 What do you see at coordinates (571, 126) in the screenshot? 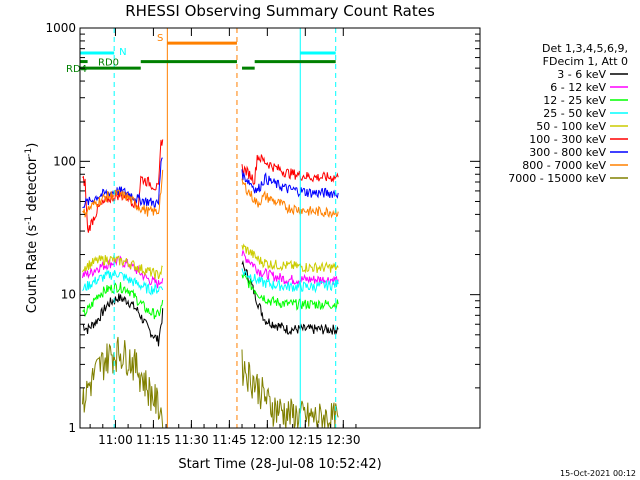
I see `legend-label-4: 50 - 100 keV` at bounding box center [571, 126].